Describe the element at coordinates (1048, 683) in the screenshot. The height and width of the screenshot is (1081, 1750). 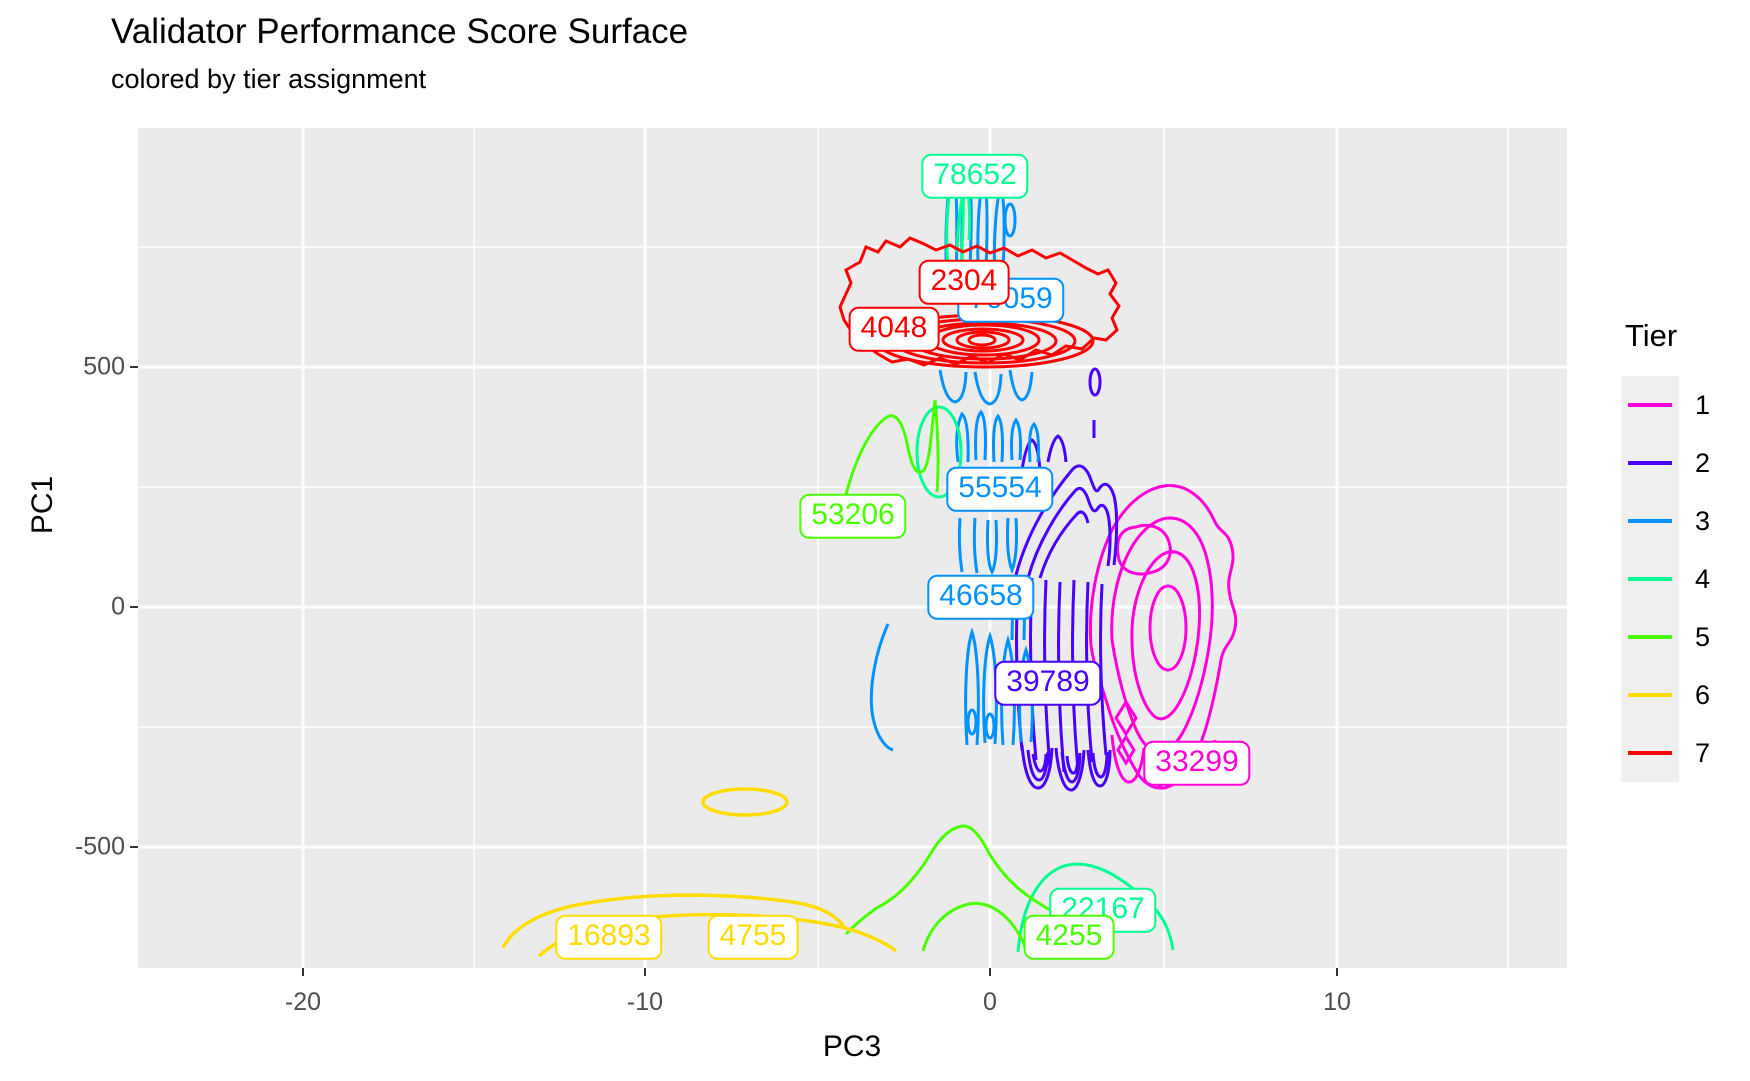
I see `contour-label-39789: 39789` at that location.